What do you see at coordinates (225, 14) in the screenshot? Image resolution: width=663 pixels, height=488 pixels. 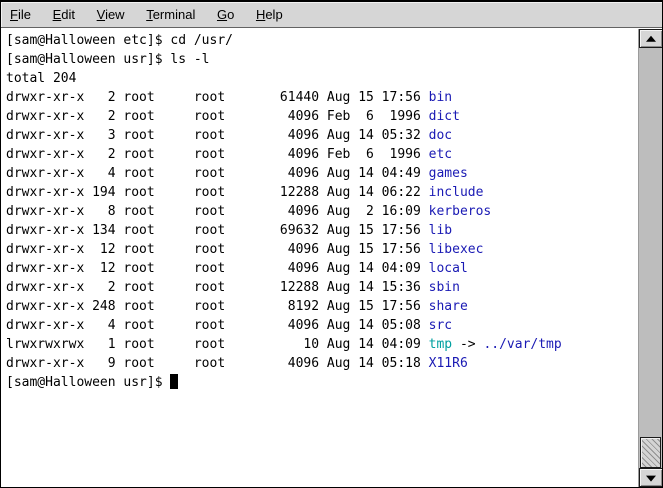 I see `menu-go: Go` at bounding box center [225, 14].